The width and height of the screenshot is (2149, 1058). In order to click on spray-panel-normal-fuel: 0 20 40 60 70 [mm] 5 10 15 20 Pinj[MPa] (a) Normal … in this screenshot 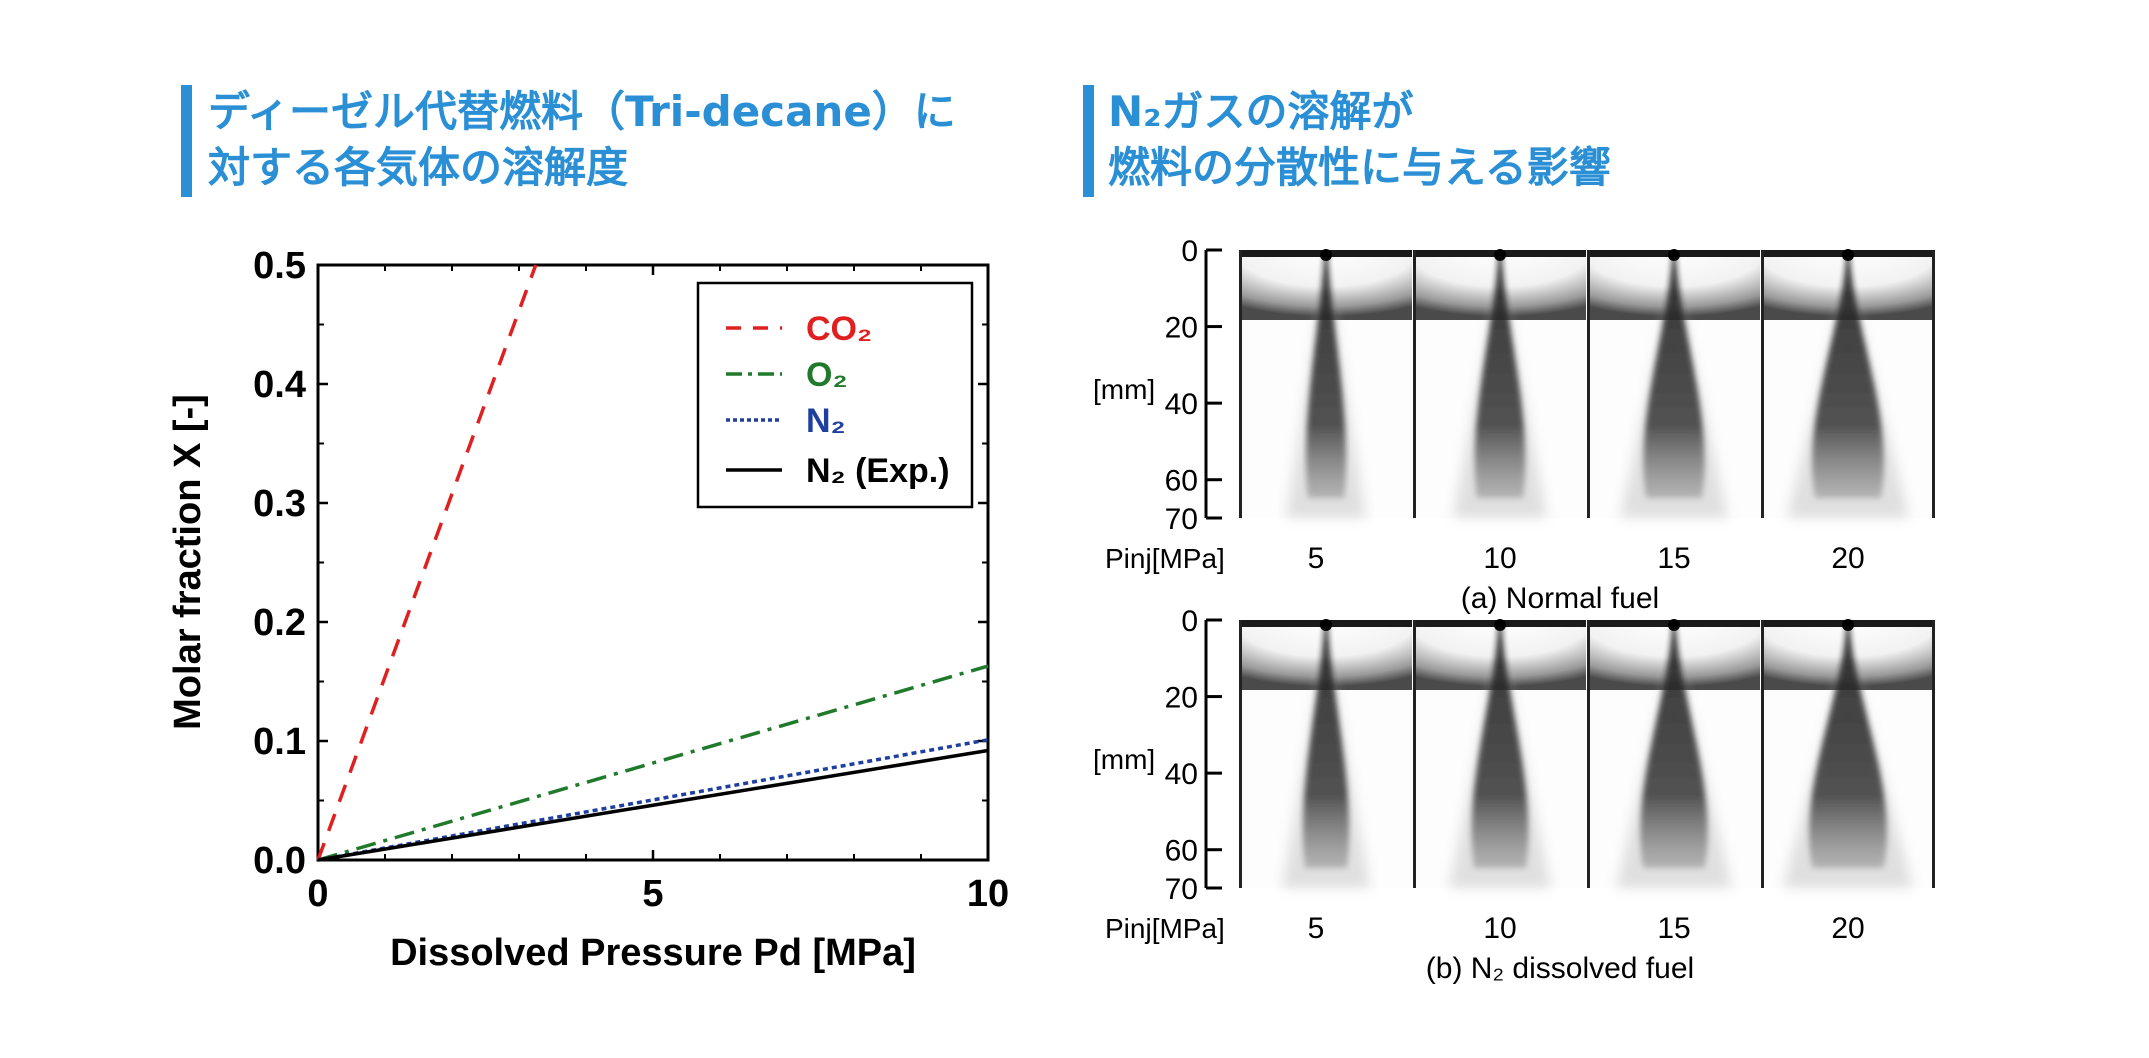, I will do `click(1514, 425)`.